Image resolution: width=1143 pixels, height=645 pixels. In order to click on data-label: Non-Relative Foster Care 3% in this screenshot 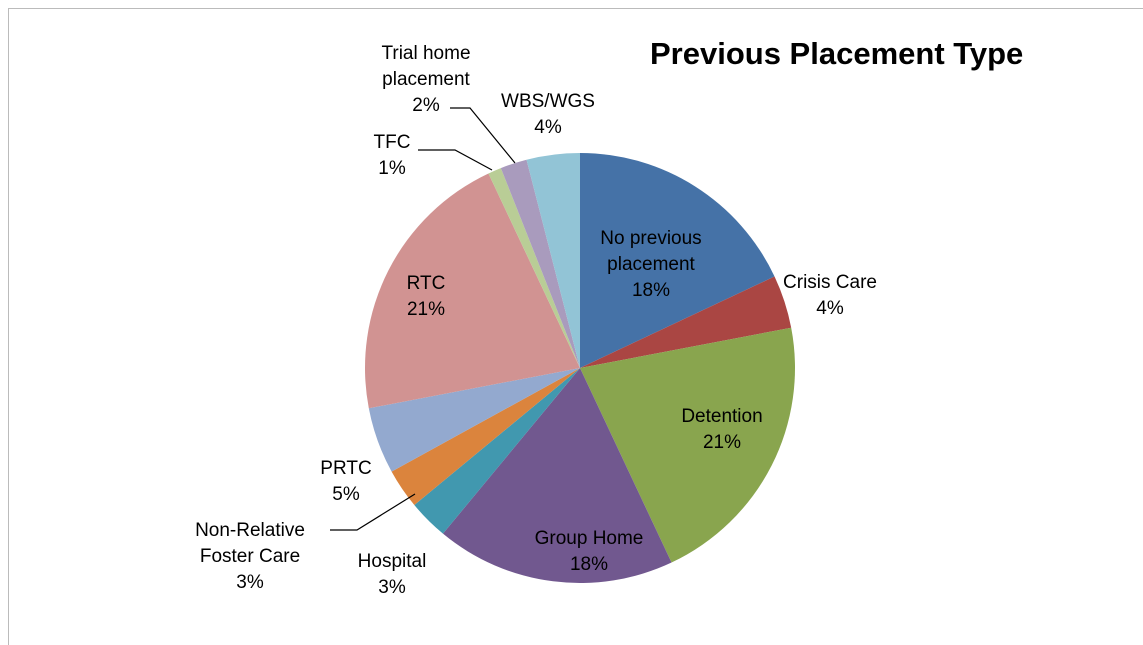, I will do `click(250, 557)`.